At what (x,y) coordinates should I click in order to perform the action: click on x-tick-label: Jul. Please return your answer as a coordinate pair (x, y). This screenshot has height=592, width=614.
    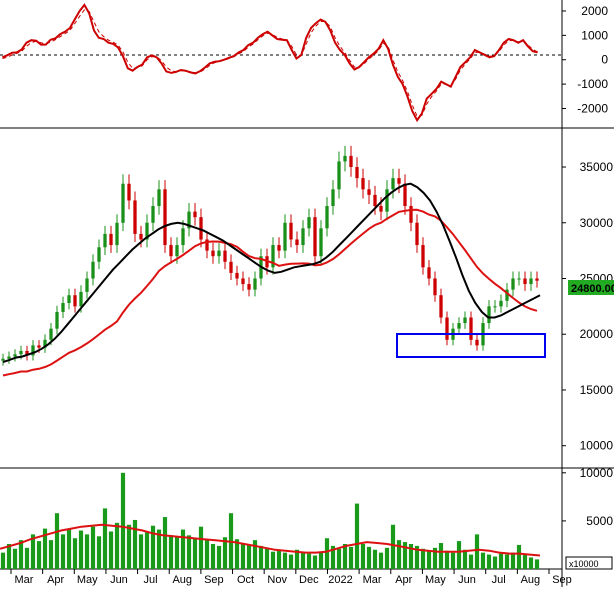
    Looking at the image, I should click on (499, 580).